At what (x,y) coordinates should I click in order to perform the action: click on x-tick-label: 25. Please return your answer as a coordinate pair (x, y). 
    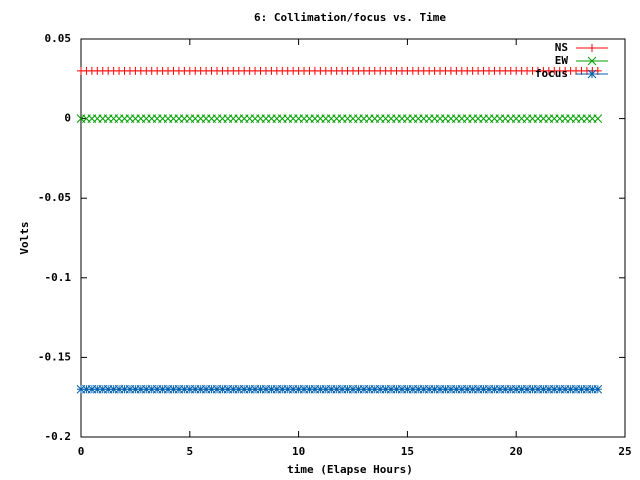
    Looking at the image, I should click on (624, 451).